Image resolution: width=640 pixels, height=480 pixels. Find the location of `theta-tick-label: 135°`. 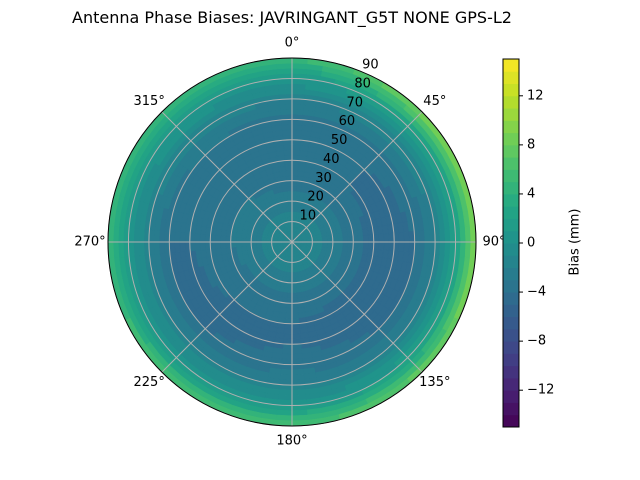

theta-tick-label: 135° is located at coordinates (434, 382).